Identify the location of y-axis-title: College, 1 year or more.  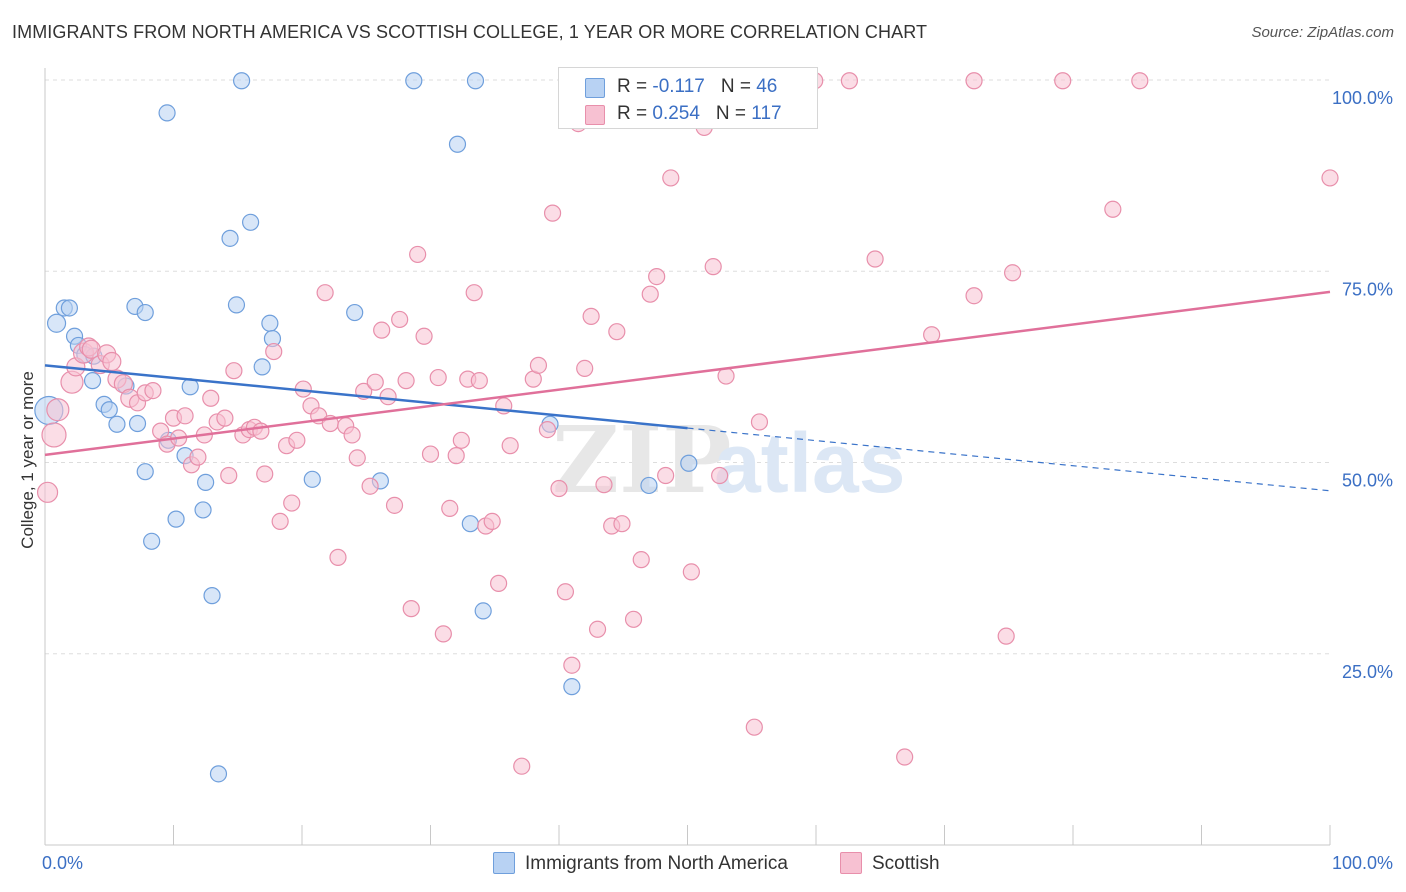
(27, 460).